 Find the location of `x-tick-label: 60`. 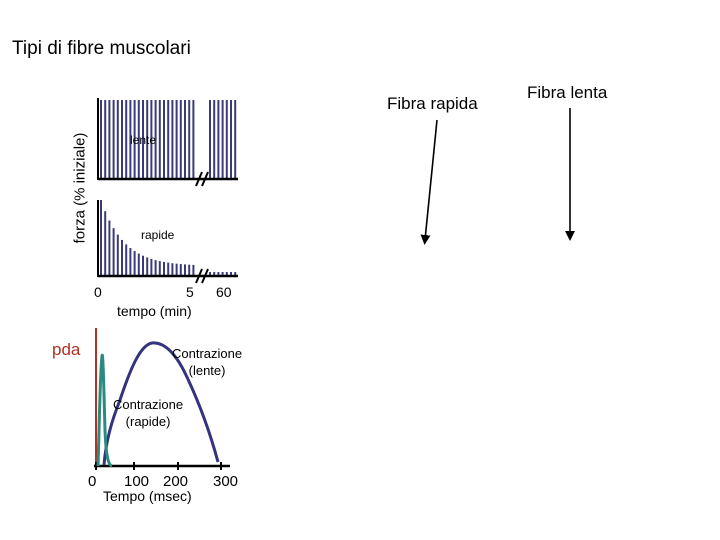

x-tick-label: 60 is located at coordinates (224, 292).